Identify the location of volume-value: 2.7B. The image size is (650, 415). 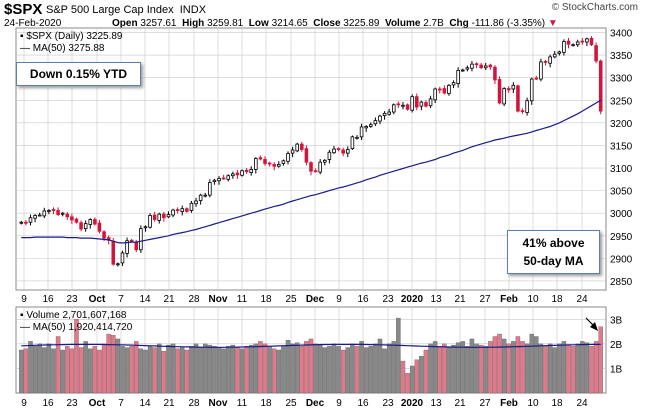
(433, 23).